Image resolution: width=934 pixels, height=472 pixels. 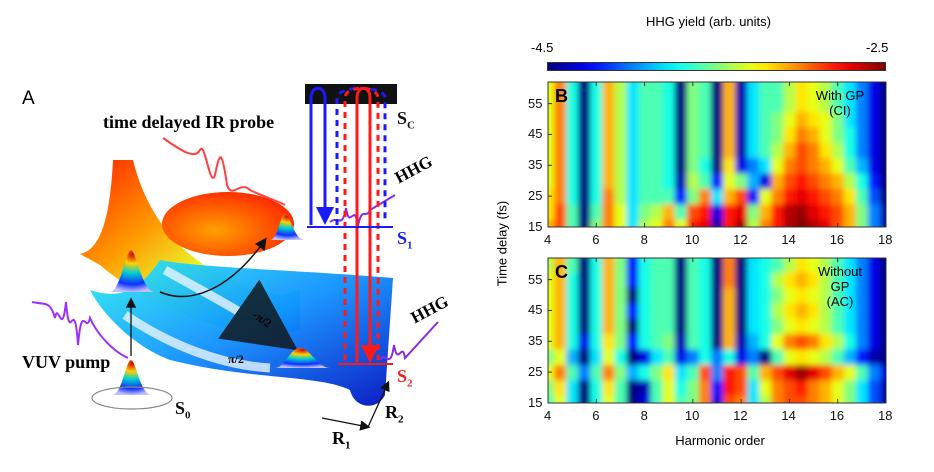 What do you see at coordinates (535, 226) in the screenshot?
I see `y-tick-label: 15` at bounding box center [535, 226].